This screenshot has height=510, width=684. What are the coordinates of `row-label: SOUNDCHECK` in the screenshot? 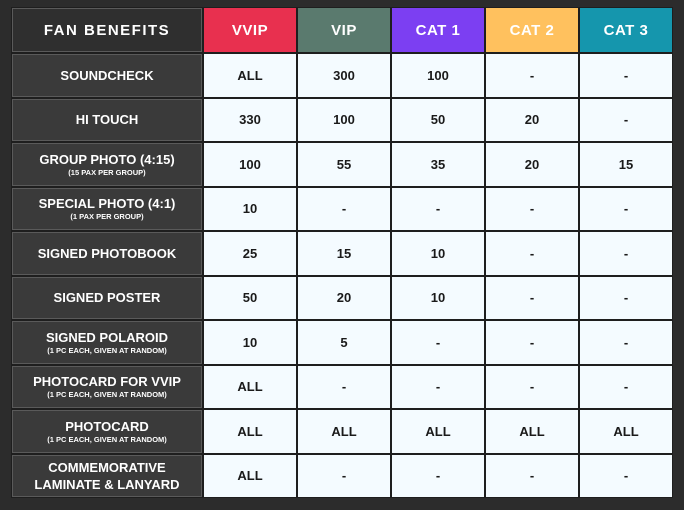 It's located at (107, 75).